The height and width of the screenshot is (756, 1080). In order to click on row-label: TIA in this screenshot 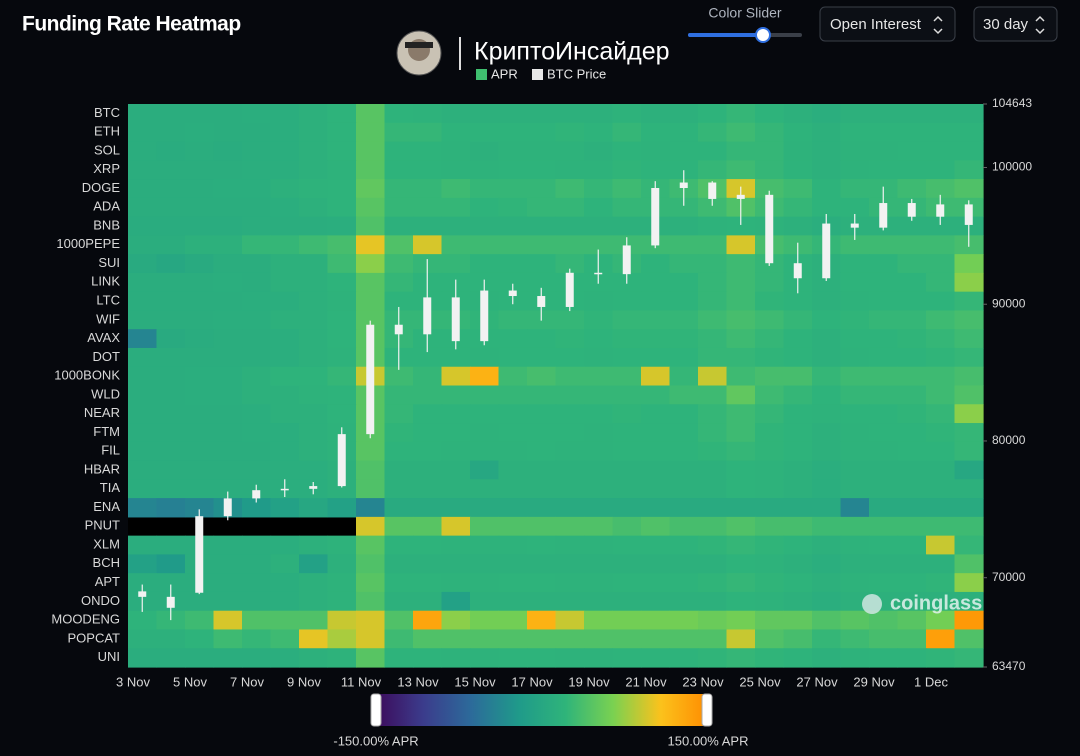, I will do `click(110, 487)`.